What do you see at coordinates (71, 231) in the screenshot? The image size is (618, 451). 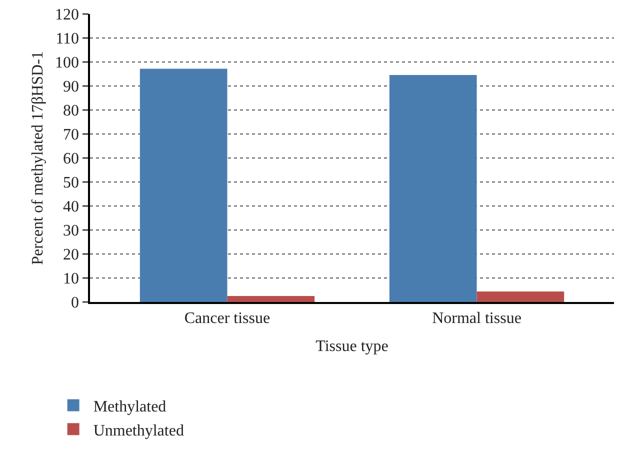 I see `y-tick-label: 30` at bounding box center [71, 231].